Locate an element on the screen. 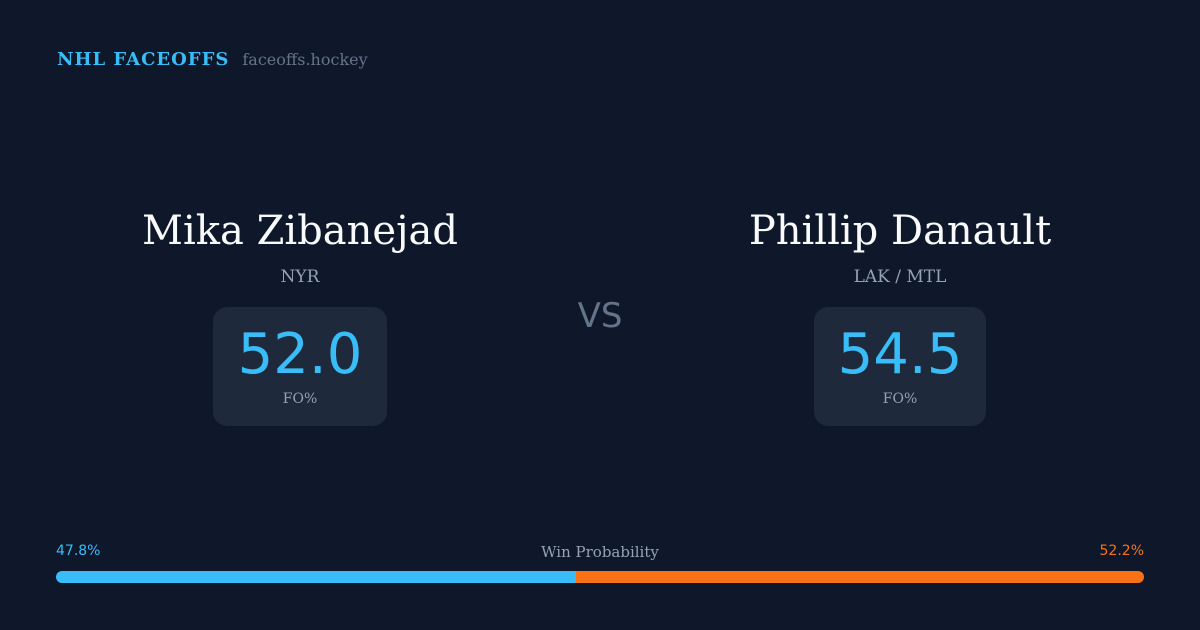  player-name: Mika Zibanejad is located at coordinates (300, 231).